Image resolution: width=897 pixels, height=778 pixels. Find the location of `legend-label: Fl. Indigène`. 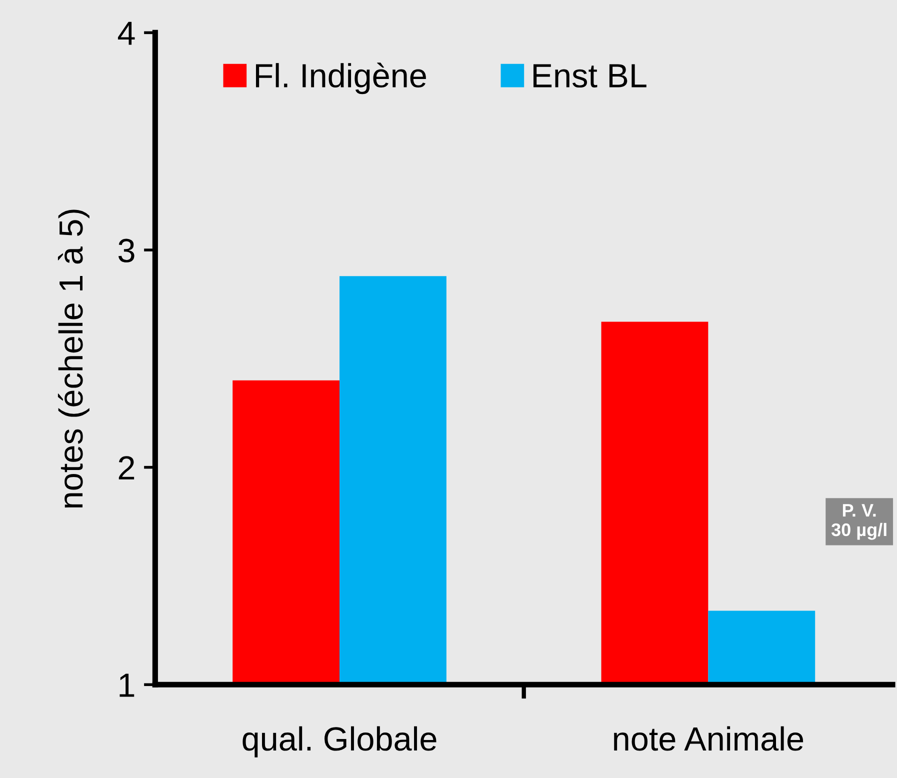

legend-label: Fl. Indigène is located at coordinates (341, 78).